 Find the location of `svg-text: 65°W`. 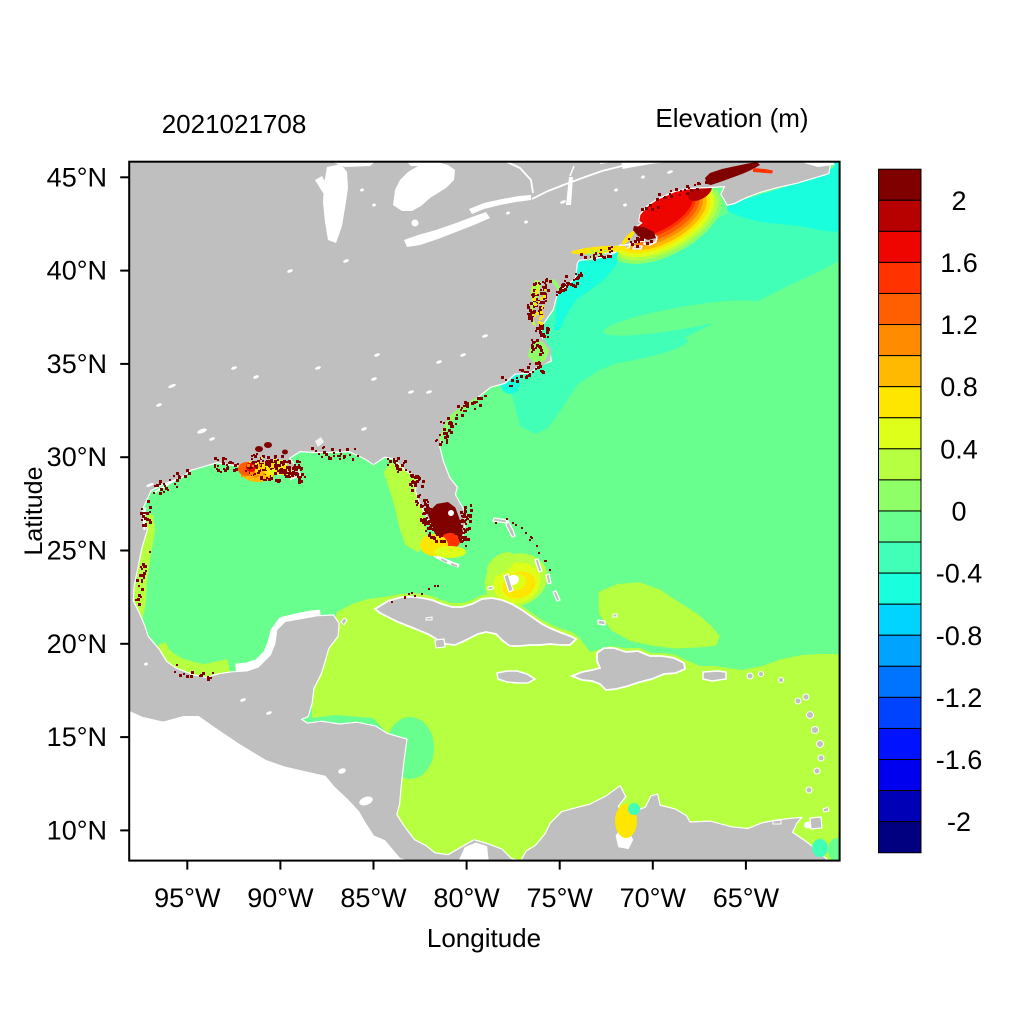

svg-text: 65°W is located at coordinates (746, 898).